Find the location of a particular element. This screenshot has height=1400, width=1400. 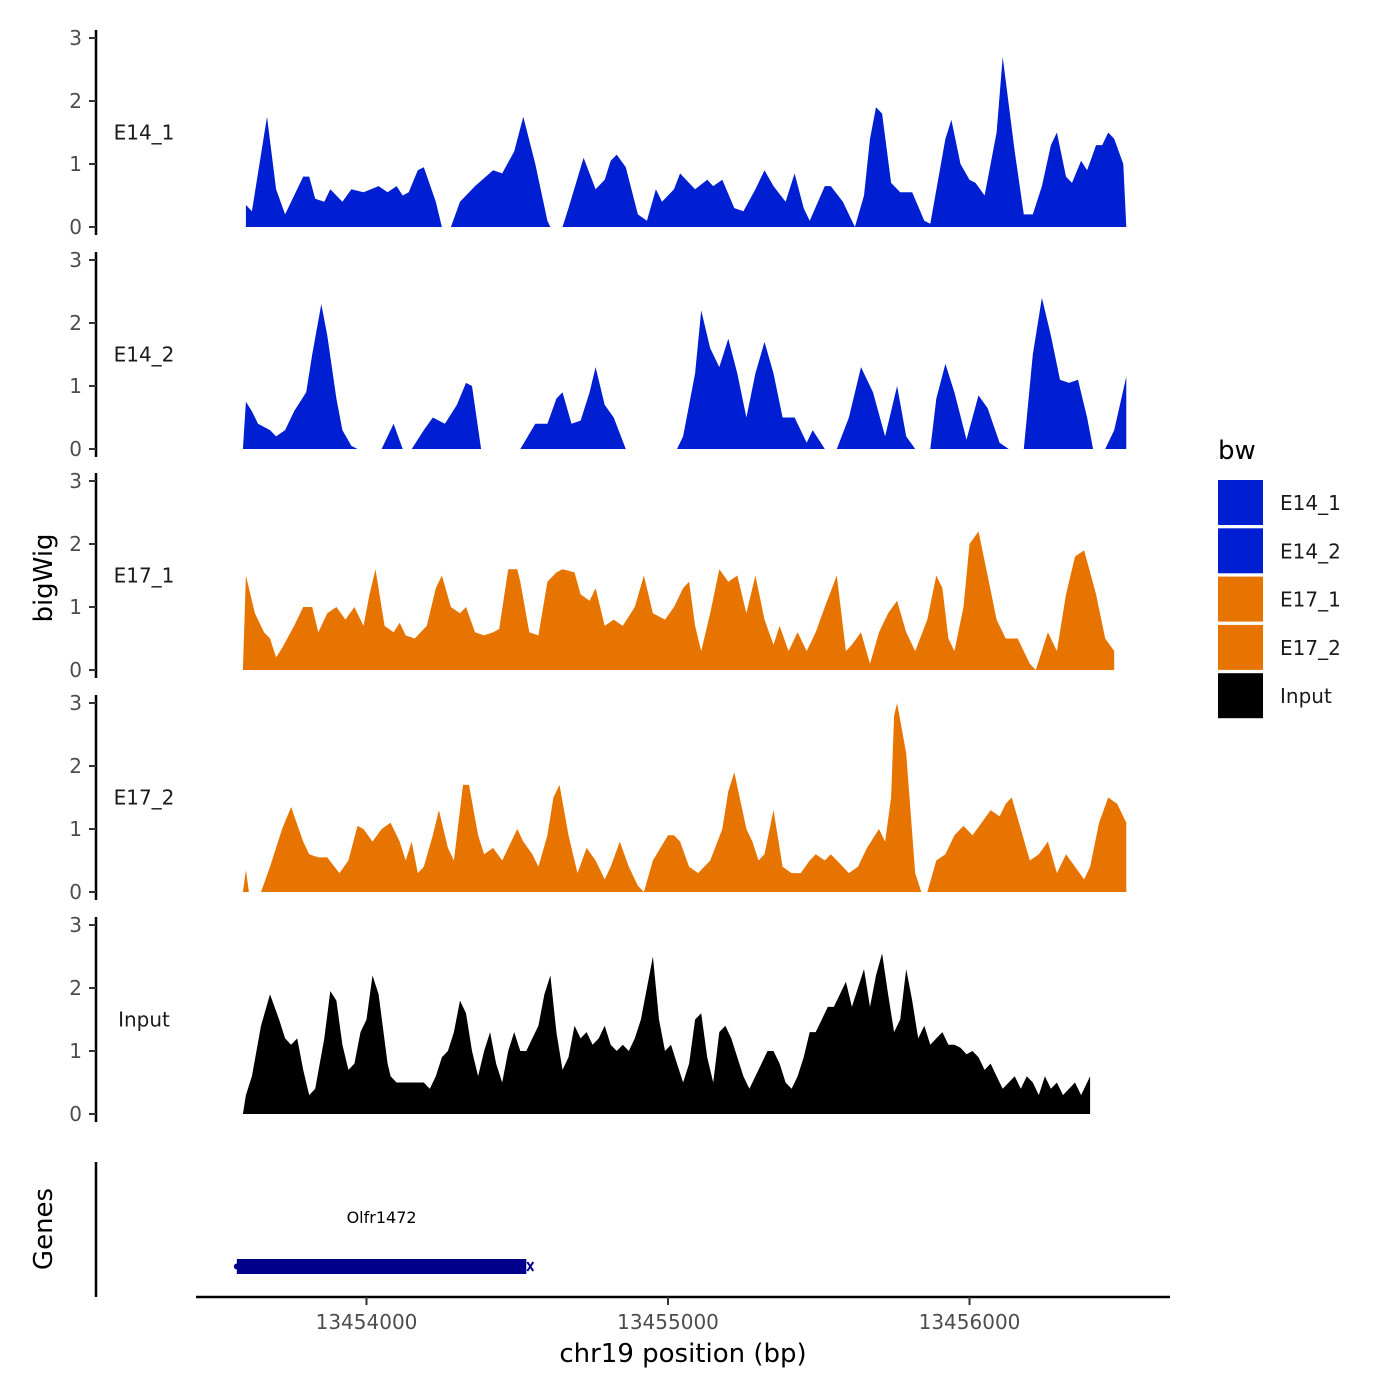

x-tick-label: 13456000 is located at coordinates (970, 1322).